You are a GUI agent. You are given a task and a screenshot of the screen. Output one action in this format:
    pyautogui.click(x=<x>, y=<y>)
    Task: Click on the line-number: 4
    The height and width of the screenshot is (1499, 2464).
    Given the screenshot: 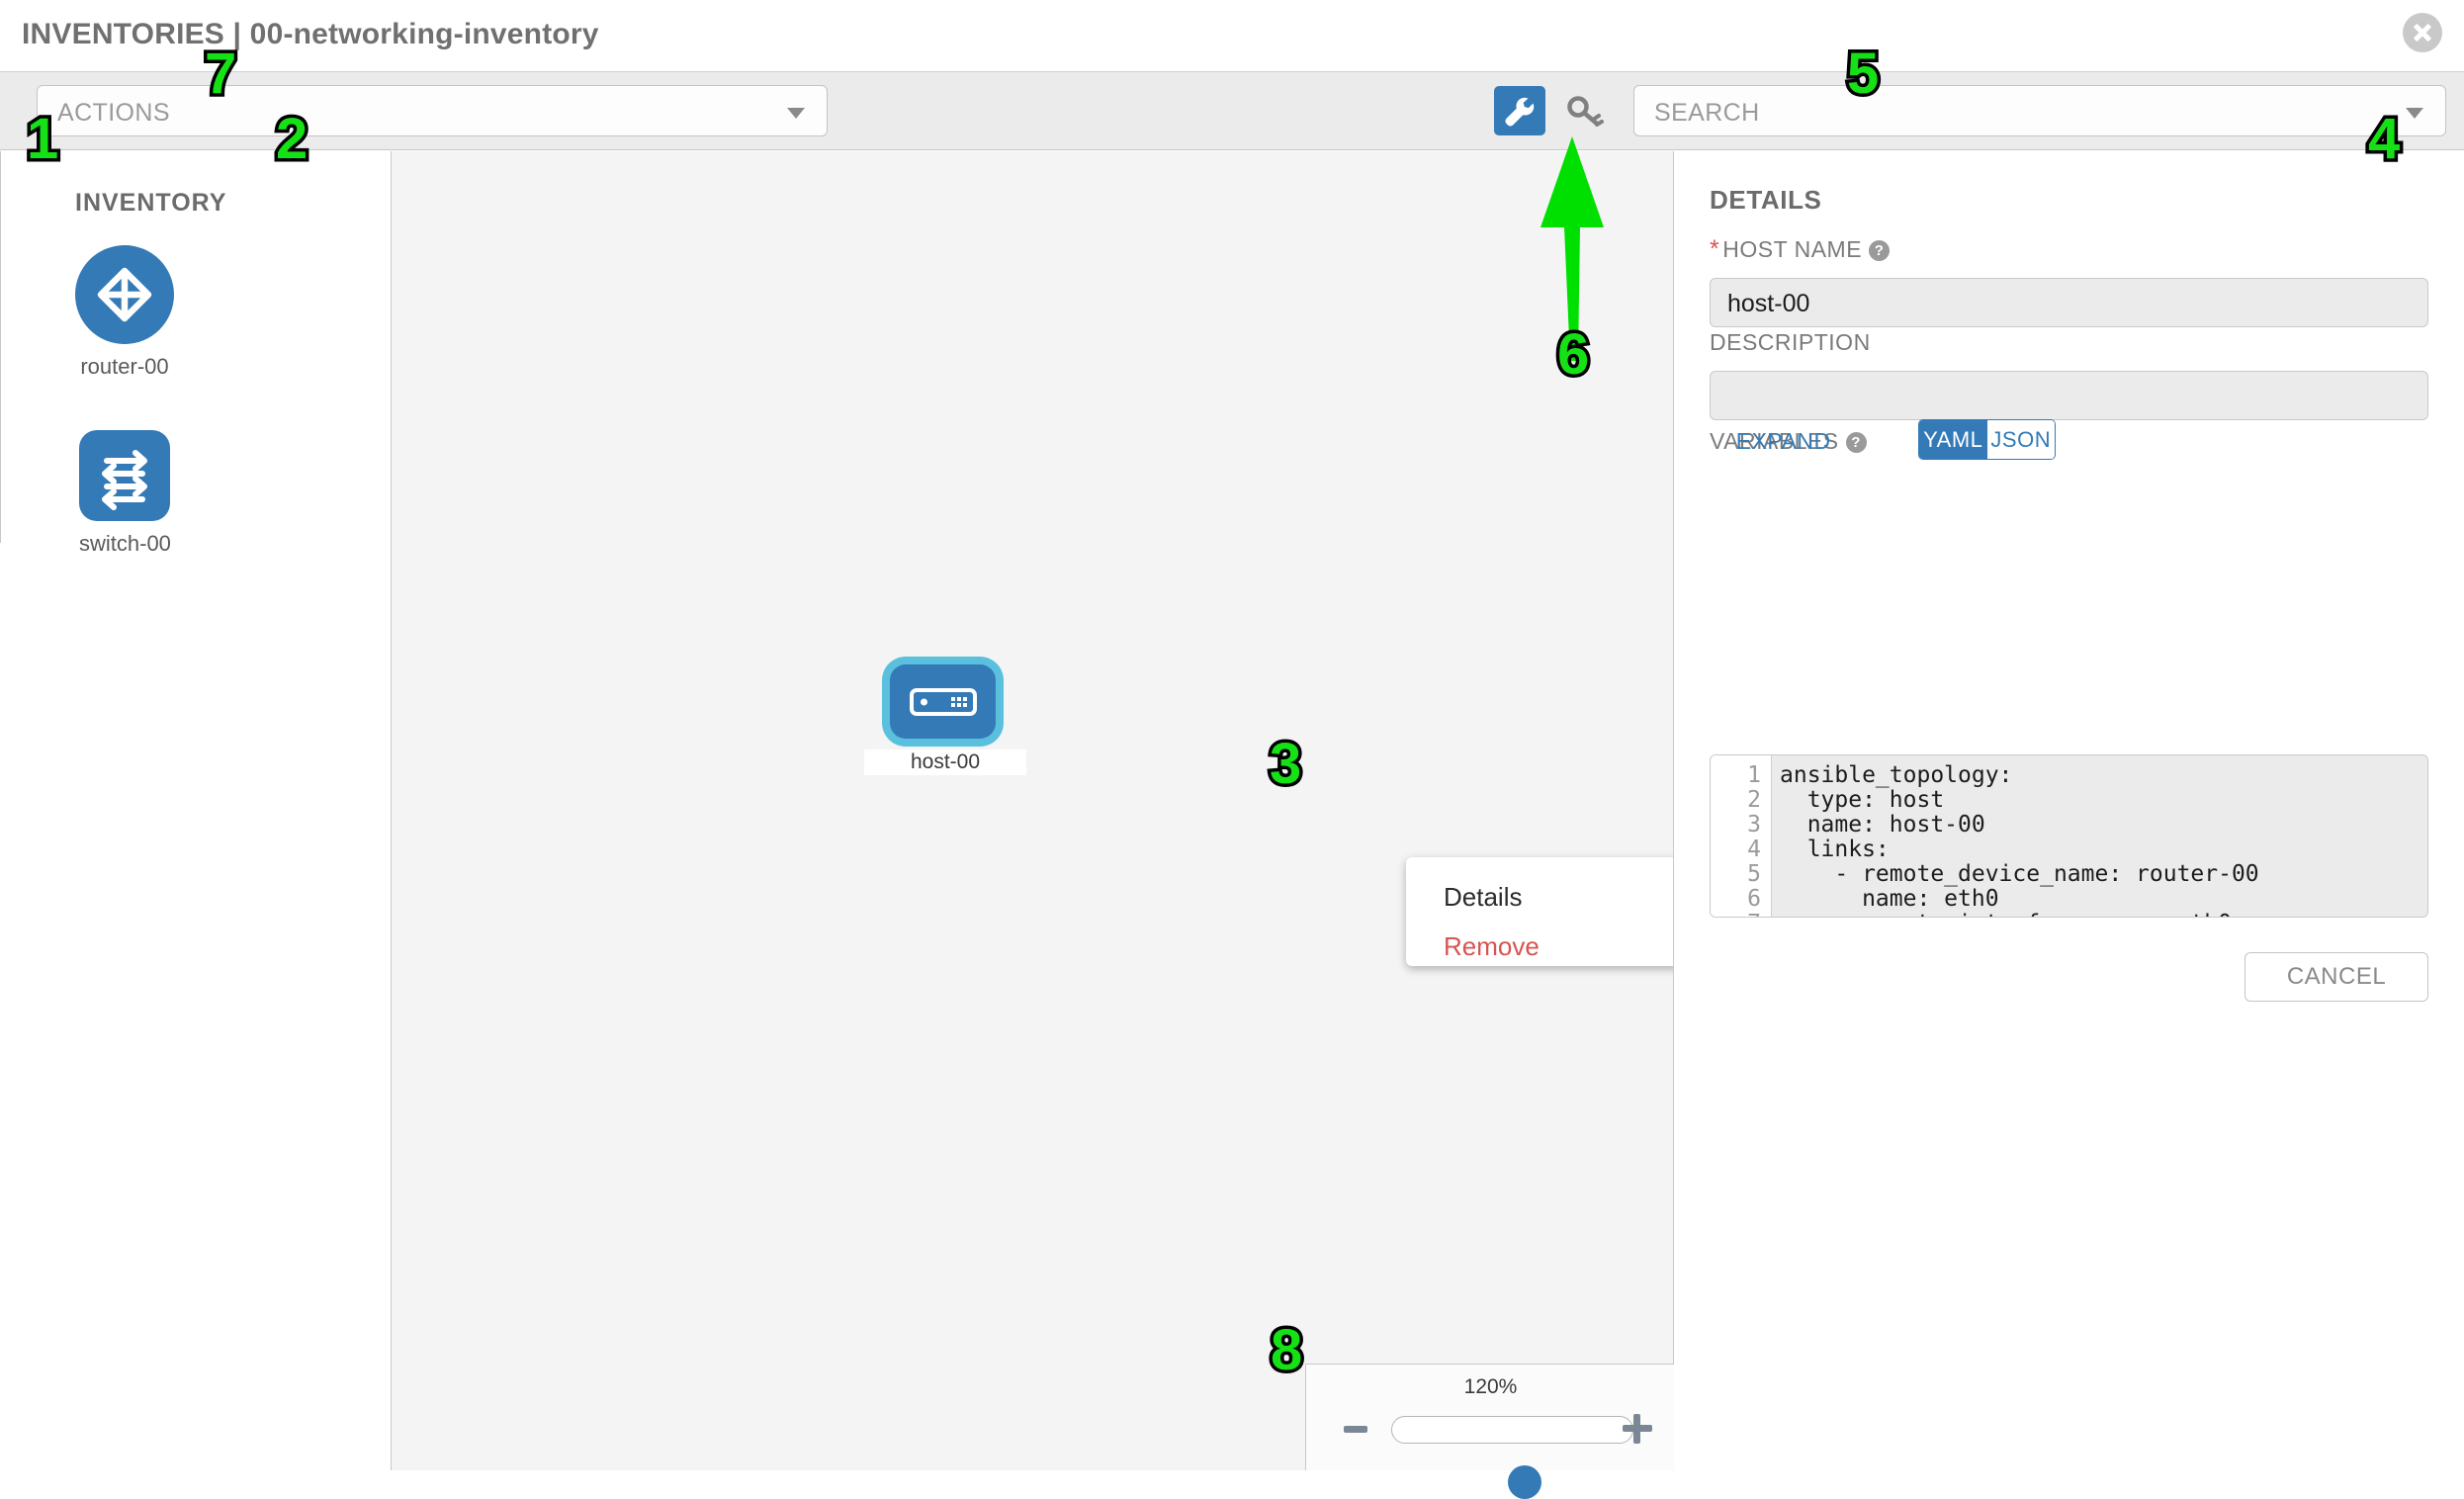 What is the action you would take?
    pyautogui.click(x=1754, y=849)
    